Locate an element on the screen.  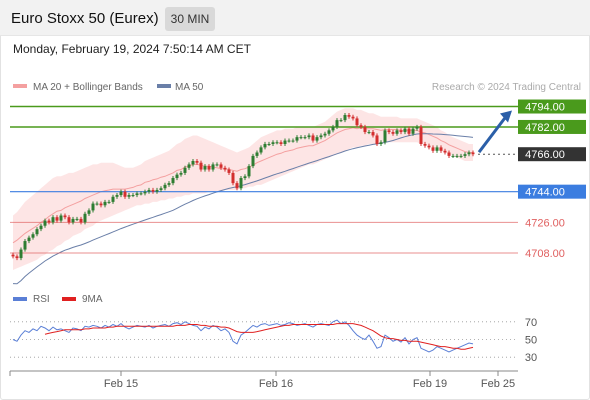
timeframe-button: 30 MIN is located at coordinates (190, 19).